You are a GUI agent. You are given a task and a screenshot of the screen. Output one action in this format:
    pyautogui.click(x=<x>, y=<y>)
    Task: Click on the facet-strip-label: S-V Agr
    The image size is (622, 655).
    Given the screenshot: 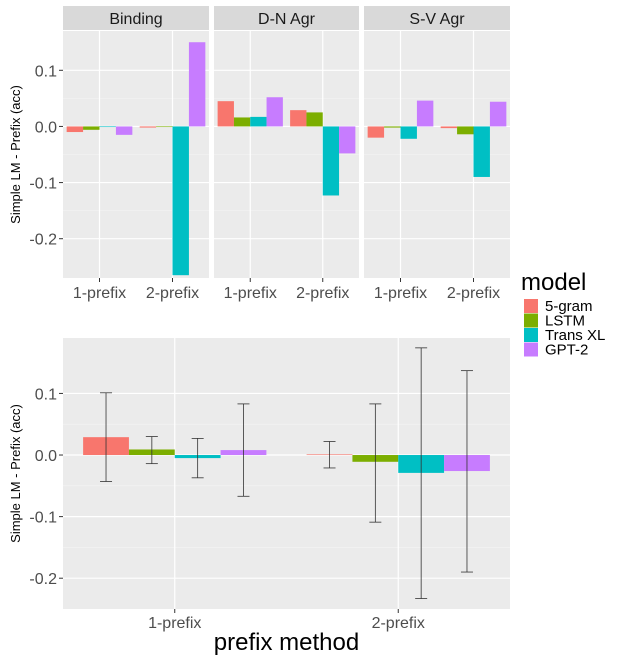 What is the action you would take?
    pyautogui.click(x=437, y=19)
    